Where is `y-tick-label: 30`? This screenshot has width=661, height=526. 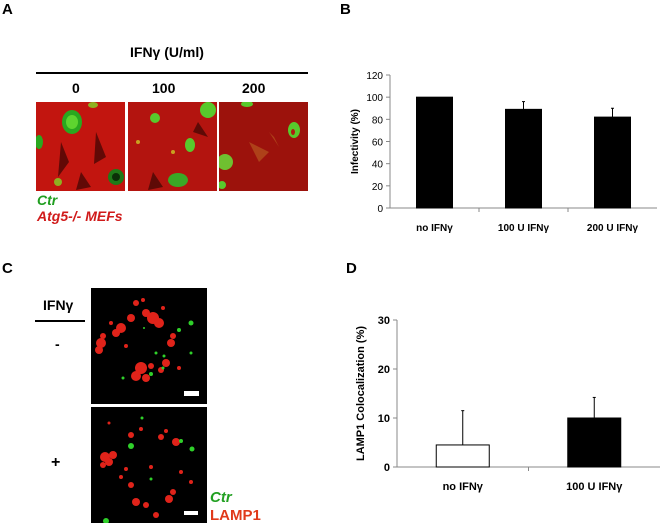
y-tick-label: 30 is located at coordinates (384, 321).